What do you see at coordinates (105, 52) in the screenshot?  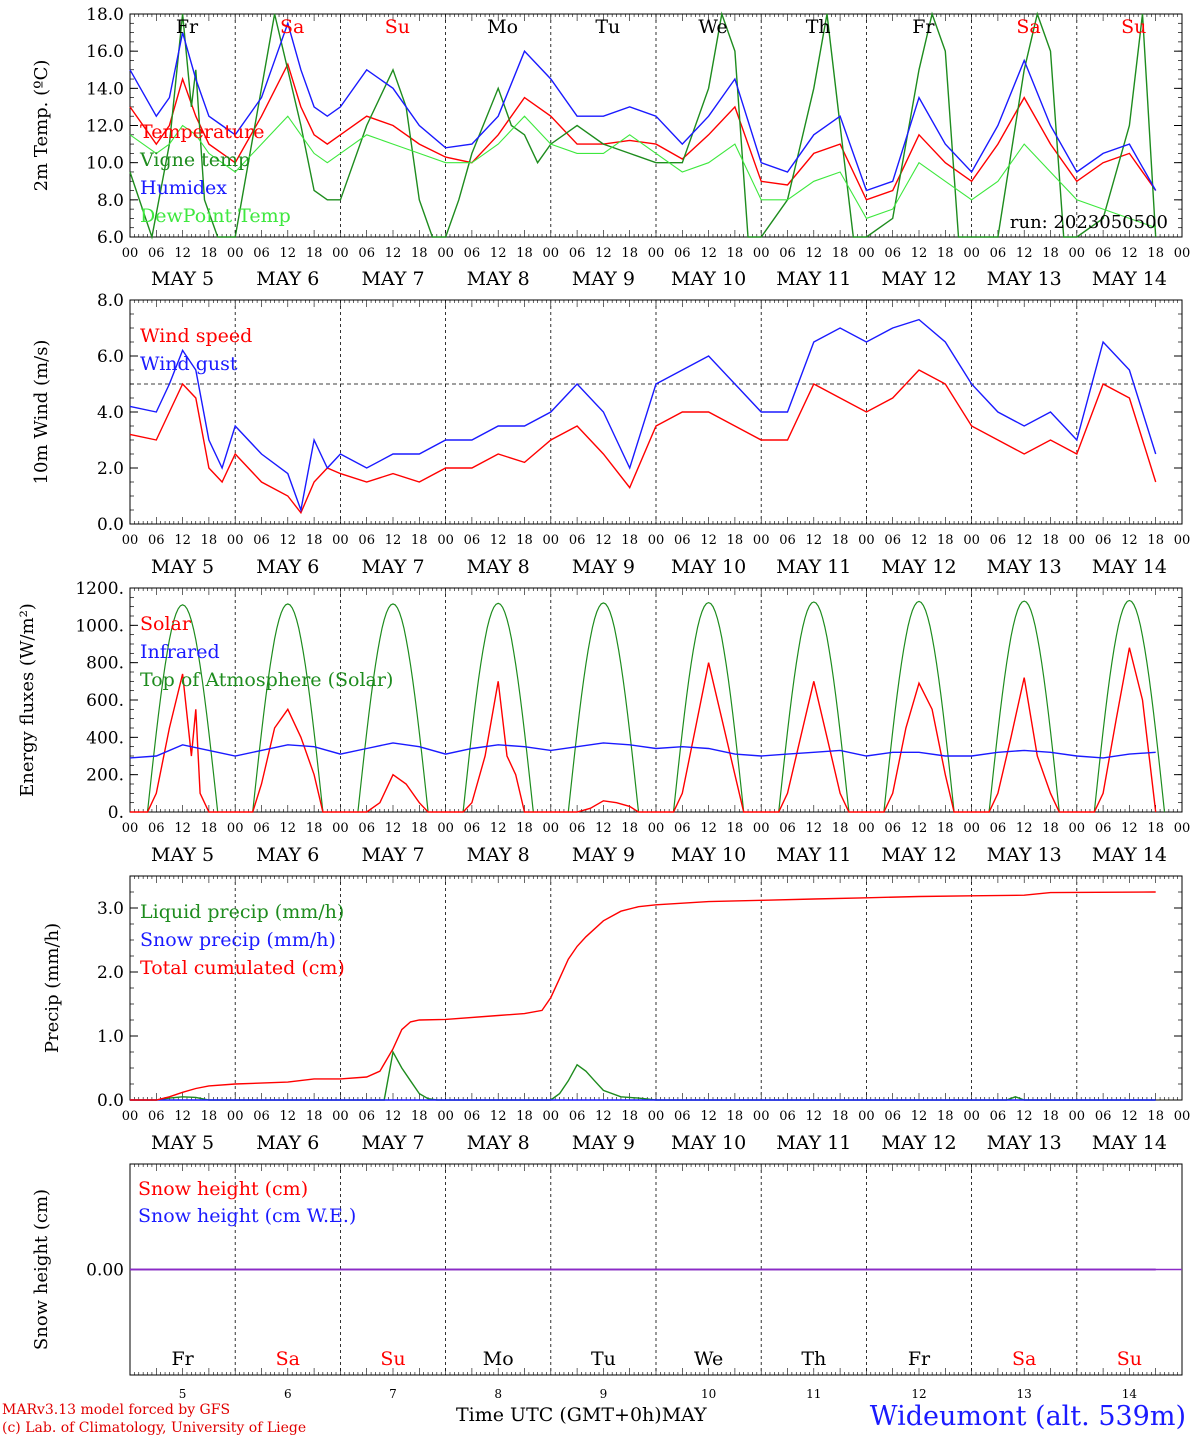 I see `y-tick-label: 16.0` at bounding box center [105, 52].